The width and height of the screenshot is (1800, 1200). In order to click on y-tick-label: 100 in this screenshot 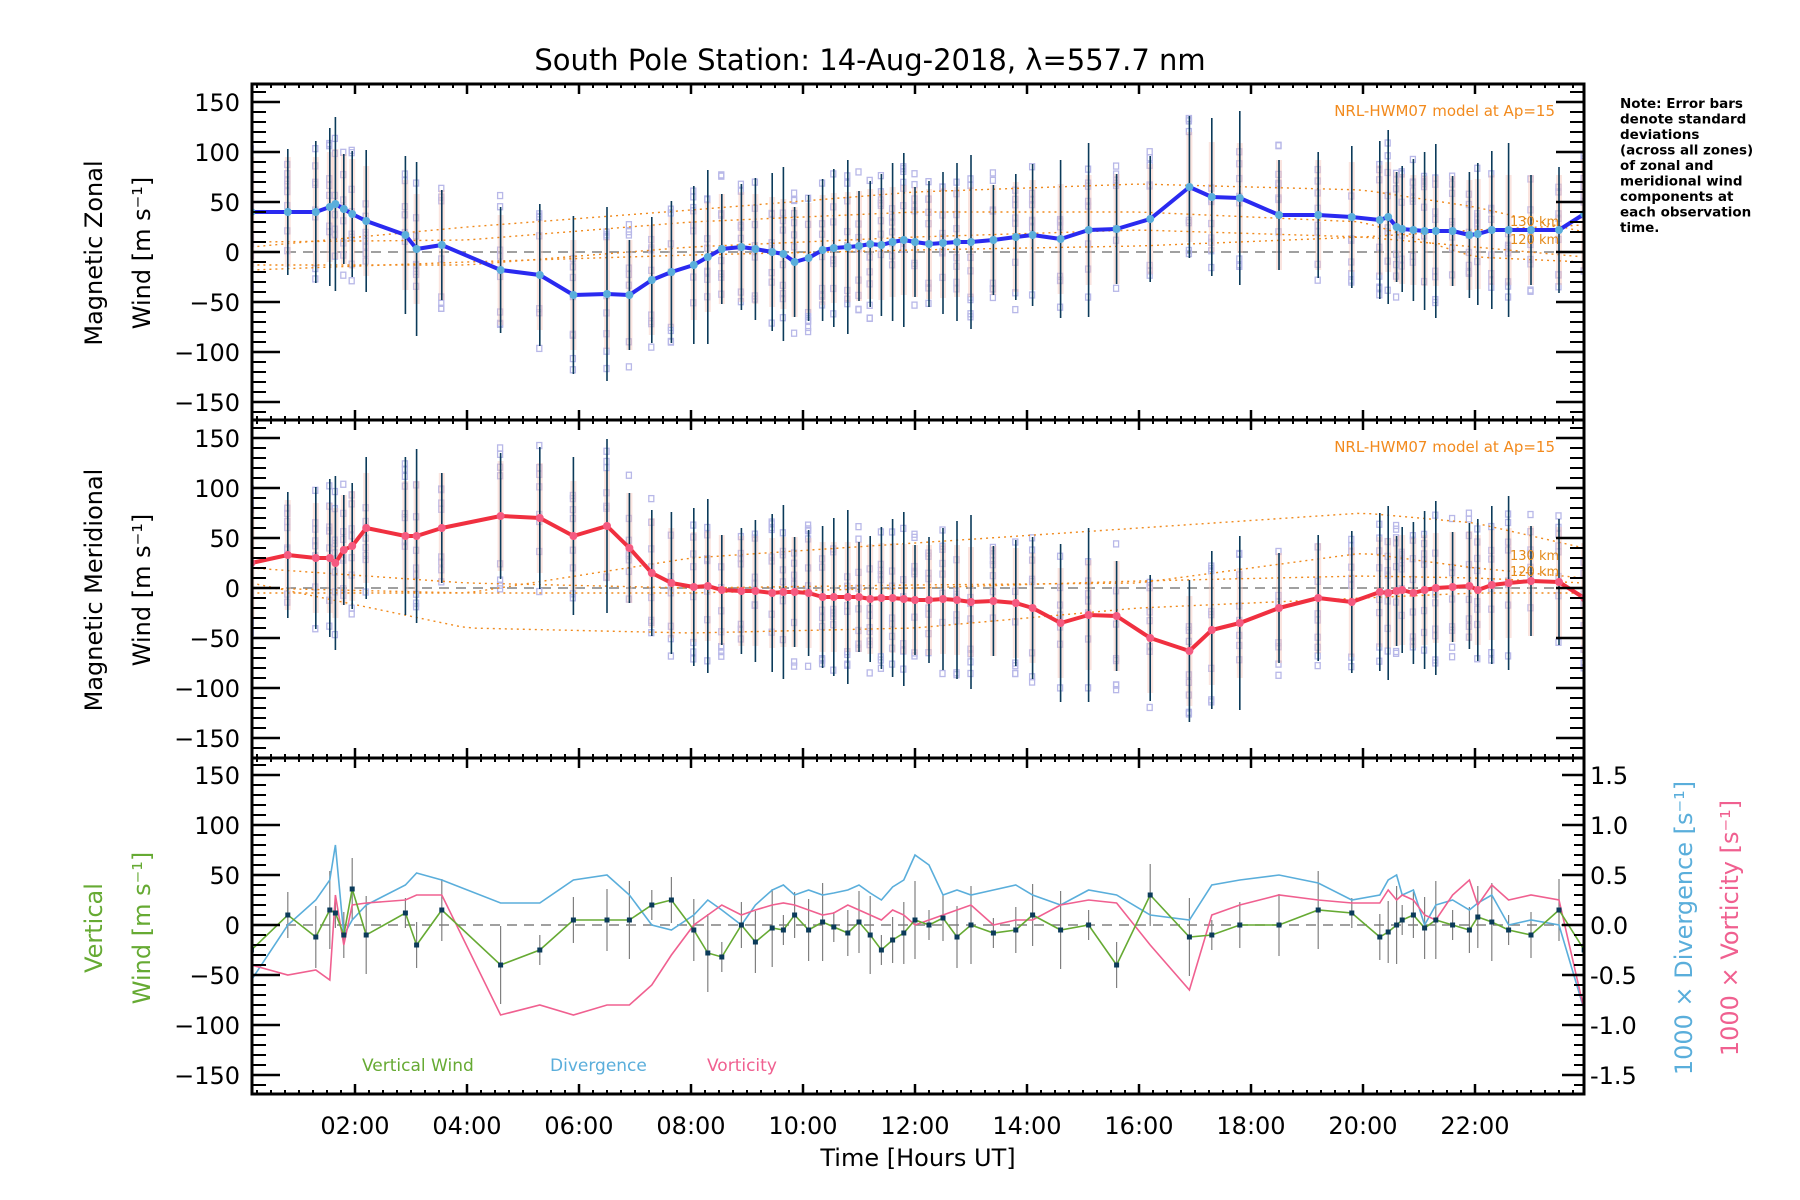, I will do `click(217, 489)`.